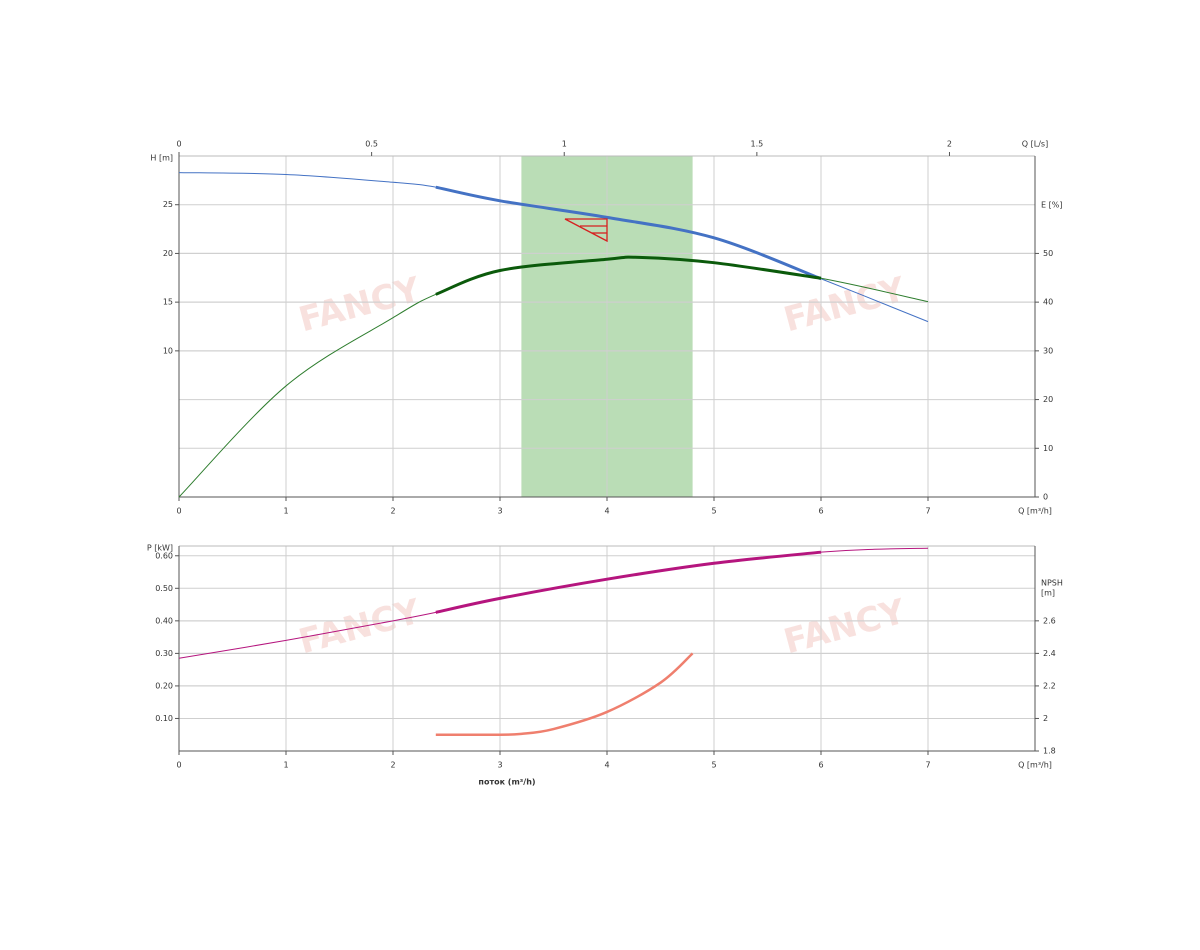 Image resolution: width=1200 pixels, height=950 pixels. I want to click on y-tick-label: 0.50, so click(164, 588).